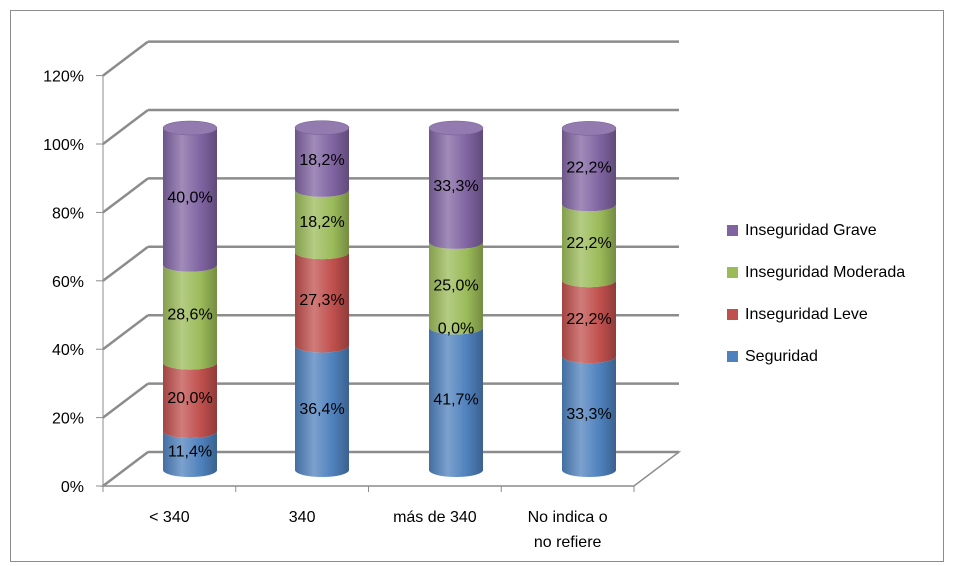 Image resolution: width=954 pixels, height=566 pixels. I want to click on chart-floor, so click(391, 469).